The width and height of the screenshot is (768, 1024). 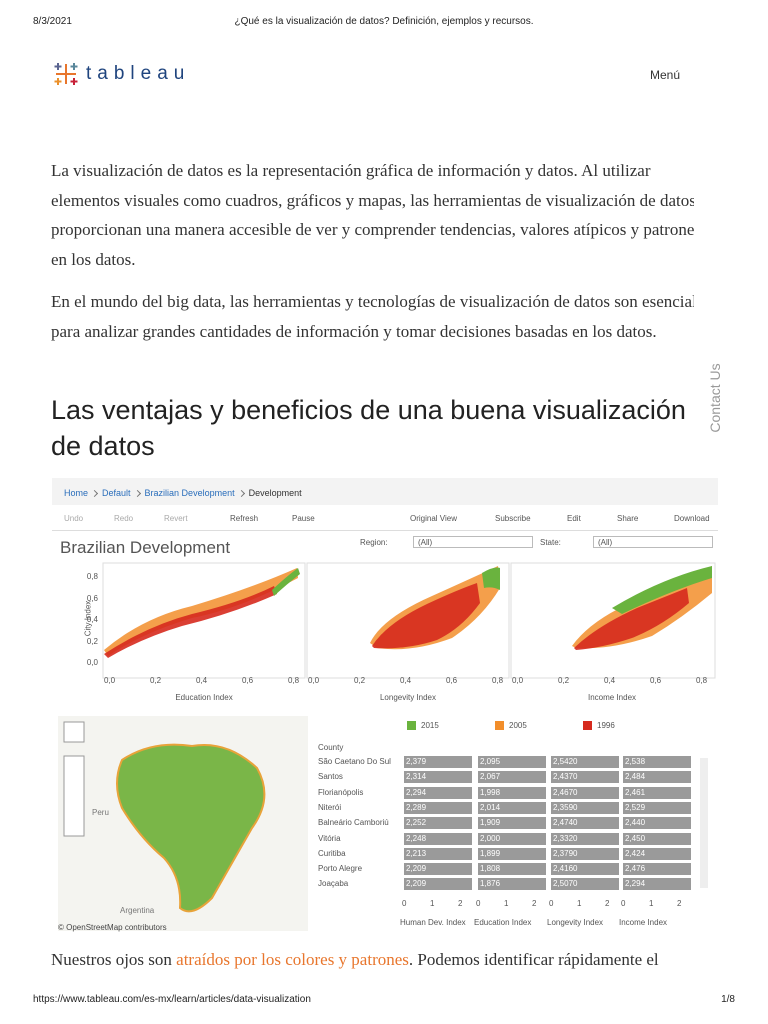 What do you see at coordinates (354, 761) in the screenshot?
I see `table-row-label: São Caetano Do Sul` at bounding box center [354, 761].